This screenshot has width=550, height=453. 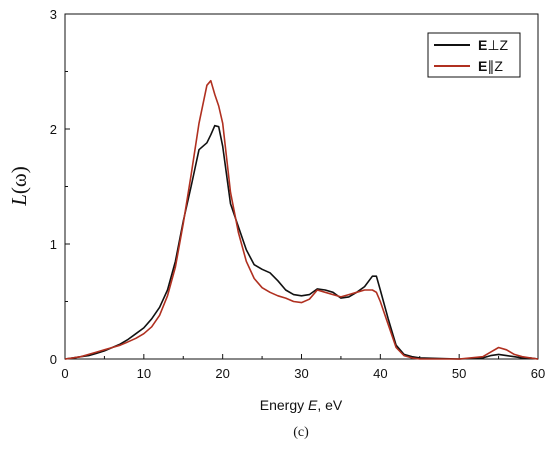 I want to click on y-axis-title: L(ω), so click(x=19, y=186).